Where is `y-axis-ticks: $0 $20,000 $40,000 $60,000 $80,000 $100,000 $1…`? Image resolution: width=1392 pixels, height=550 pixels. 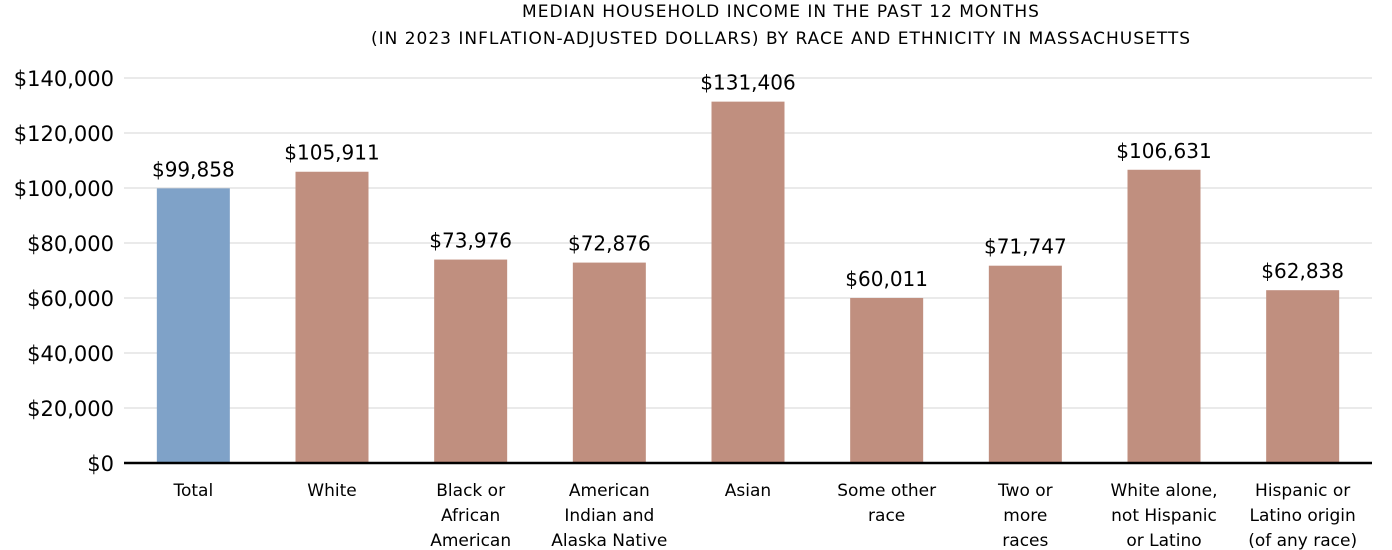 y-axis-ticks: $0 $20,000 $40,000 $60,000 $80,000 $100,000 $1… is located at coordinates (64, 271).